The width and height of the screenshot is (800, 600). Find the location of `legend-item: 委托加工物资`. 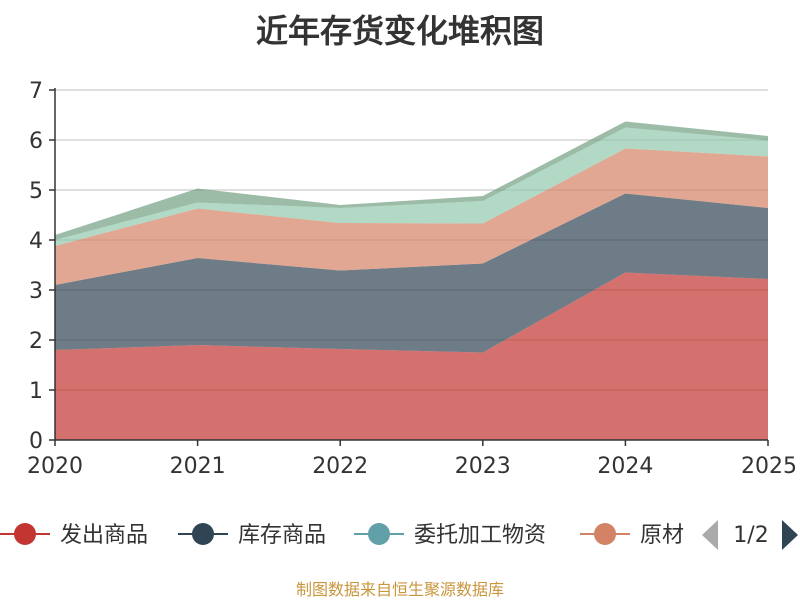

legend-item: 委托加工物资 is located at coordinates (450, 535).